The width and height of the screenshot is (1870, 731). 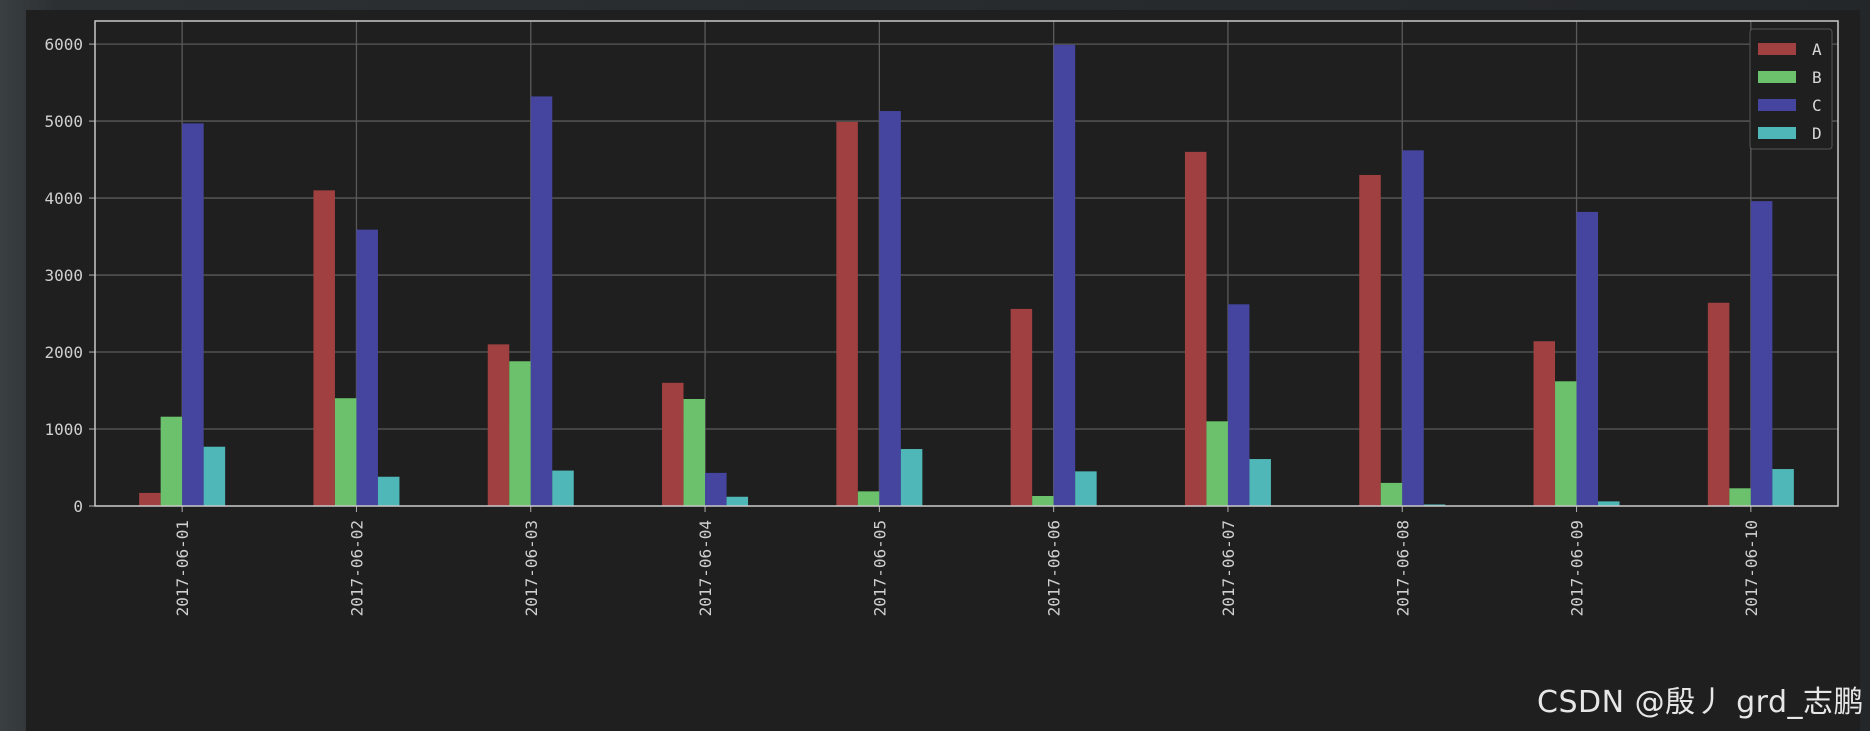 What do you see at coordinates (1817, 105) in the screenshot?
I see `legend-label-C: C` at bounding box center [1817, 105].